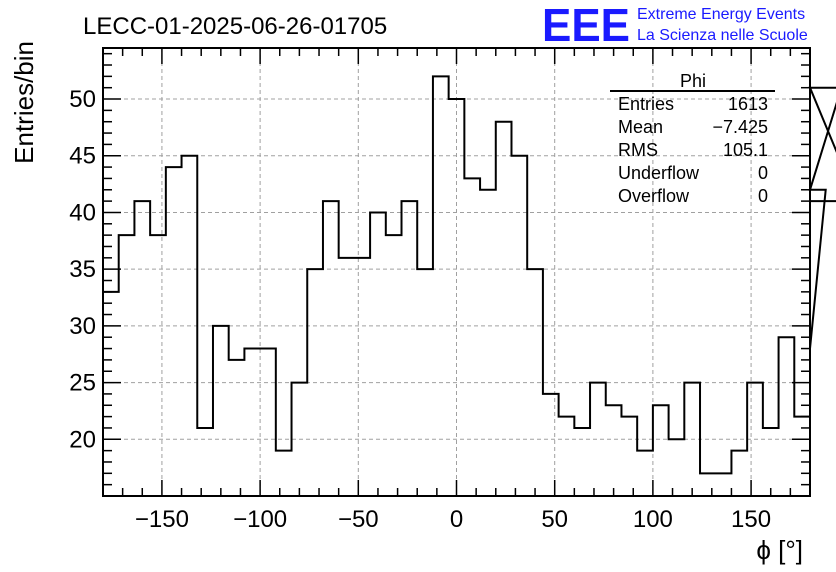 The width and height of the screenshot is (836, 572). I want to click on y-tick-label-4: 40, so click(82, 212).